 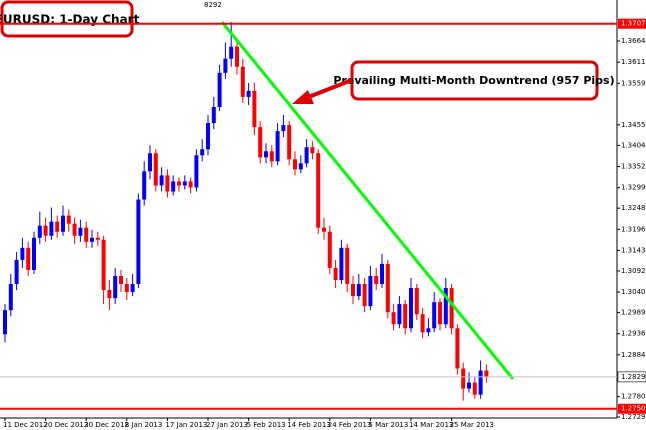 I want to click on title-frame, so click(x=67, y=19).